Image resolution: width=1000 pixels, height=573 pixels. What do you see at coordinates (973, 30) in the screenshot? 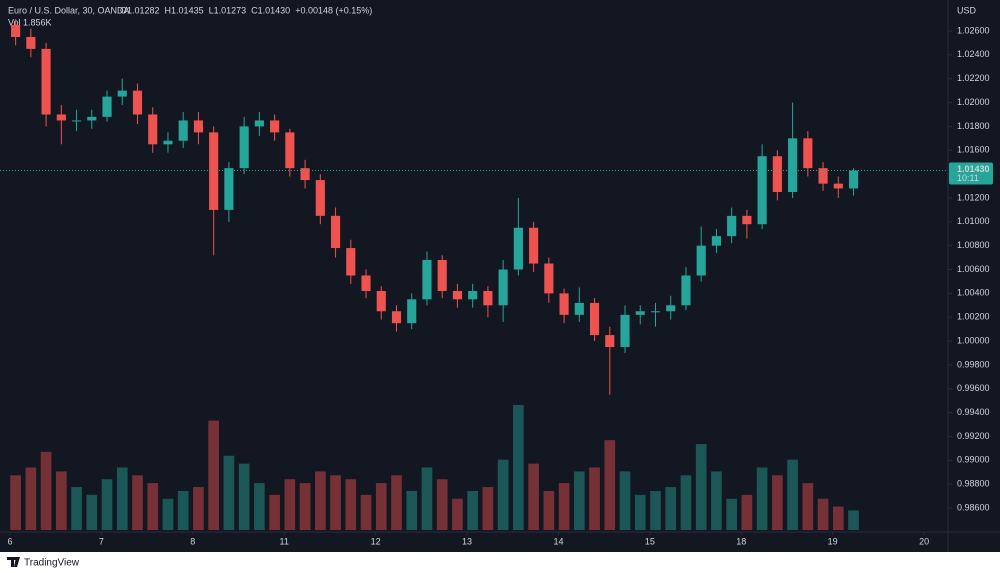
I see `y-tick-label: 1.02600` at bounding box center [973, 30].